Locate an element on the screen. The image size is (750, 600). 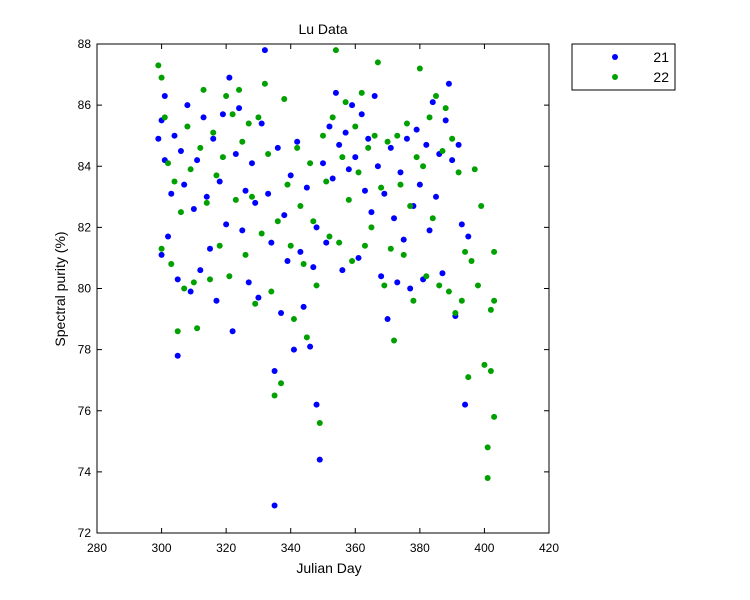
x-tick-label: 380 is located at coordinates (420, 548).